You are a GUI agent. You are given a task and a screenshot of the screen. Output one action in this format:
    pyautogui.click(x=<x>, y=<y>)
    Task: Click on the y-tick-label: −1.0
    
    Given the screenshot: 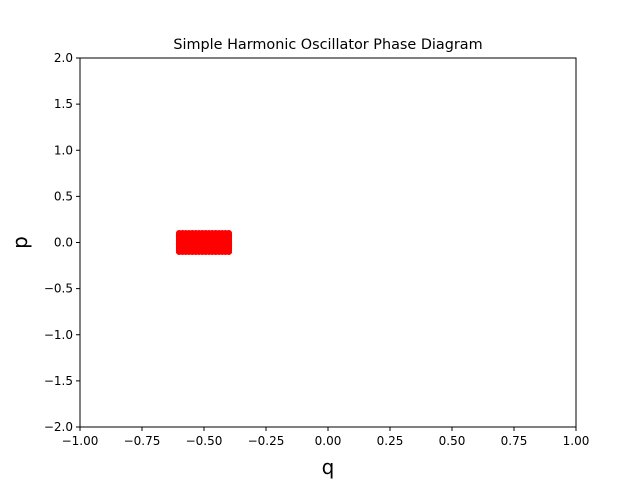 What is the action you would take?
    pyautogui.click(x=58, y=335)
    